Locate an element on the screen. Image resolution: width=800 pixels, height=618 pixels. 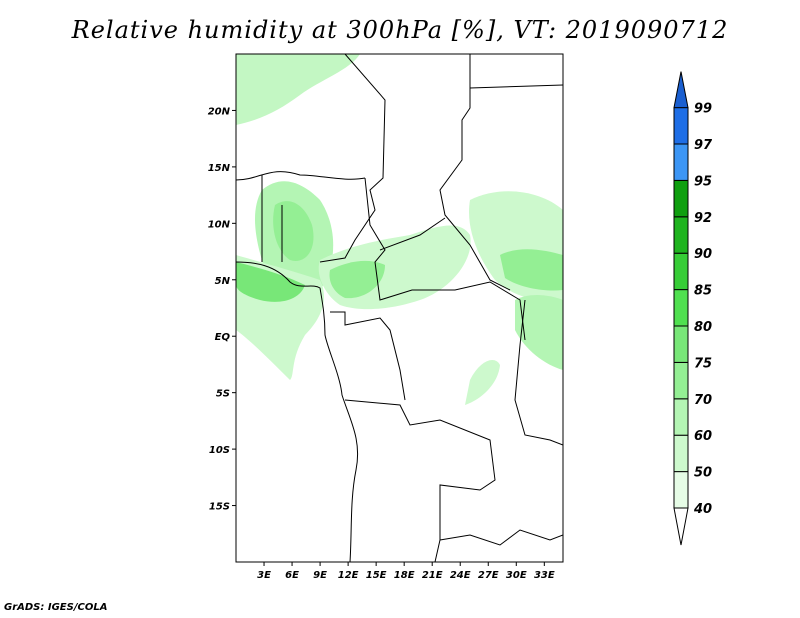
lon-label: 15E is located at coordinates (376, 575).